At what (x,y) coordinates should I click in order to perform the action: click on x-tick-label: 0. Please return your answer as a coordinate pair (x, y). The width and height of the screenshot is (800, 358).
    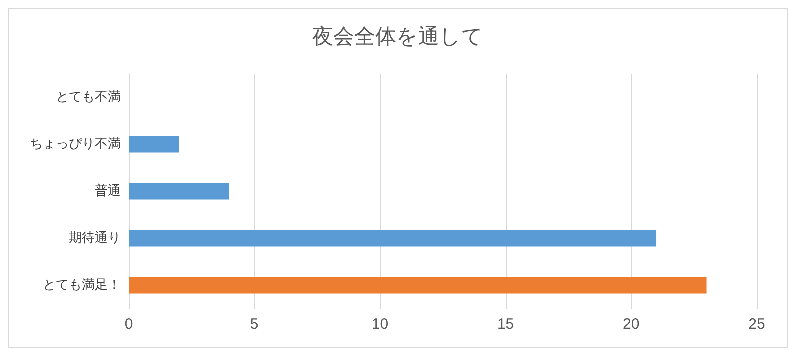
    Looking at the image, I should click on (129, 324).